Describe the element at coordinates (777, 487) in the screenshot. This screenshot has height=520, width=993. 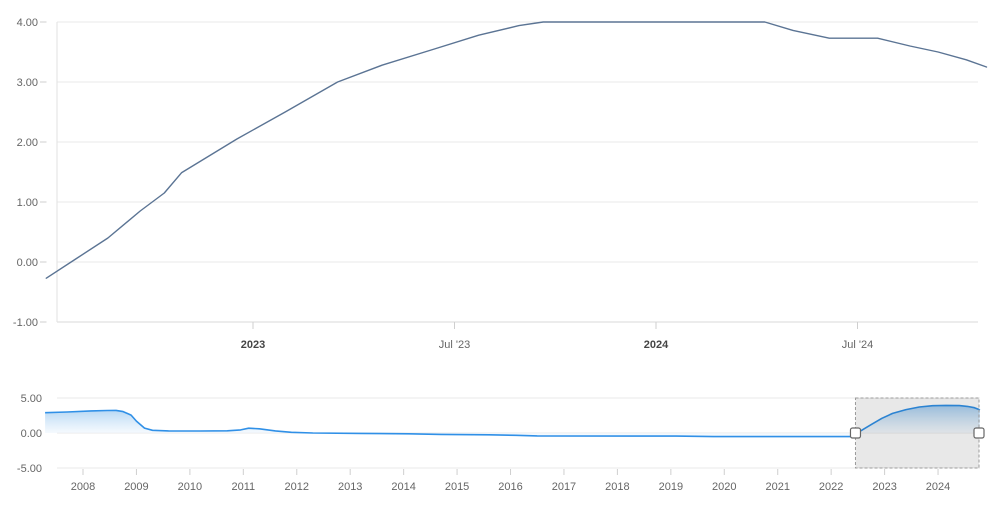
I see `nav-x-axis-label: 2021` at that location.